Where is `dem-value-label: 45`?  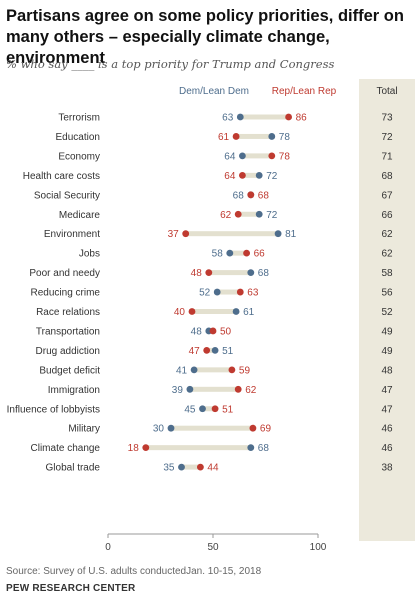
dem-value-label: 45 is located at coordinates (190, 409).